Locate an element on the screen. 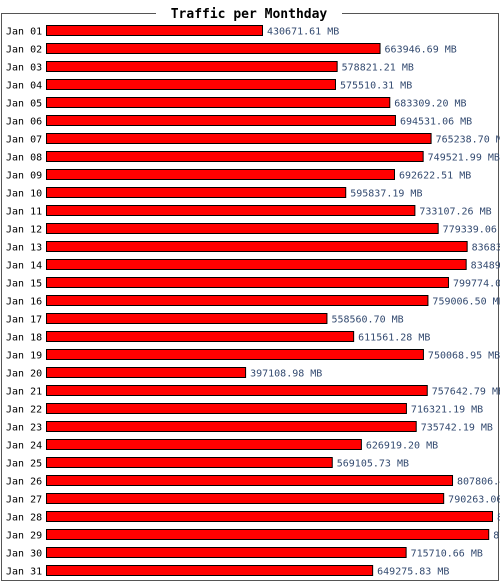 Image resolution: width=500 pixels, height=583 pixels. category-label: Jan 13 is located at coordinates (24, 248).